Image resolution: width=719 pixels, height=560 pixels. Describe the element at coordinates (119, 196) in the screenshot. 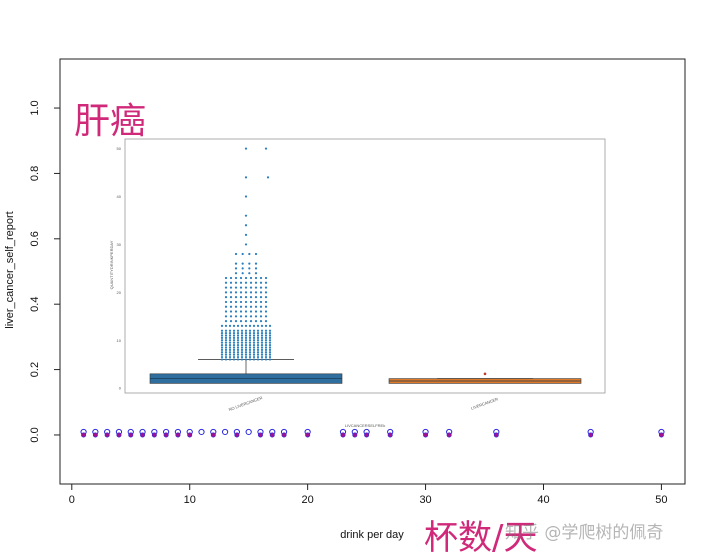

I see `inset-y-tick-label: 40` at that location.